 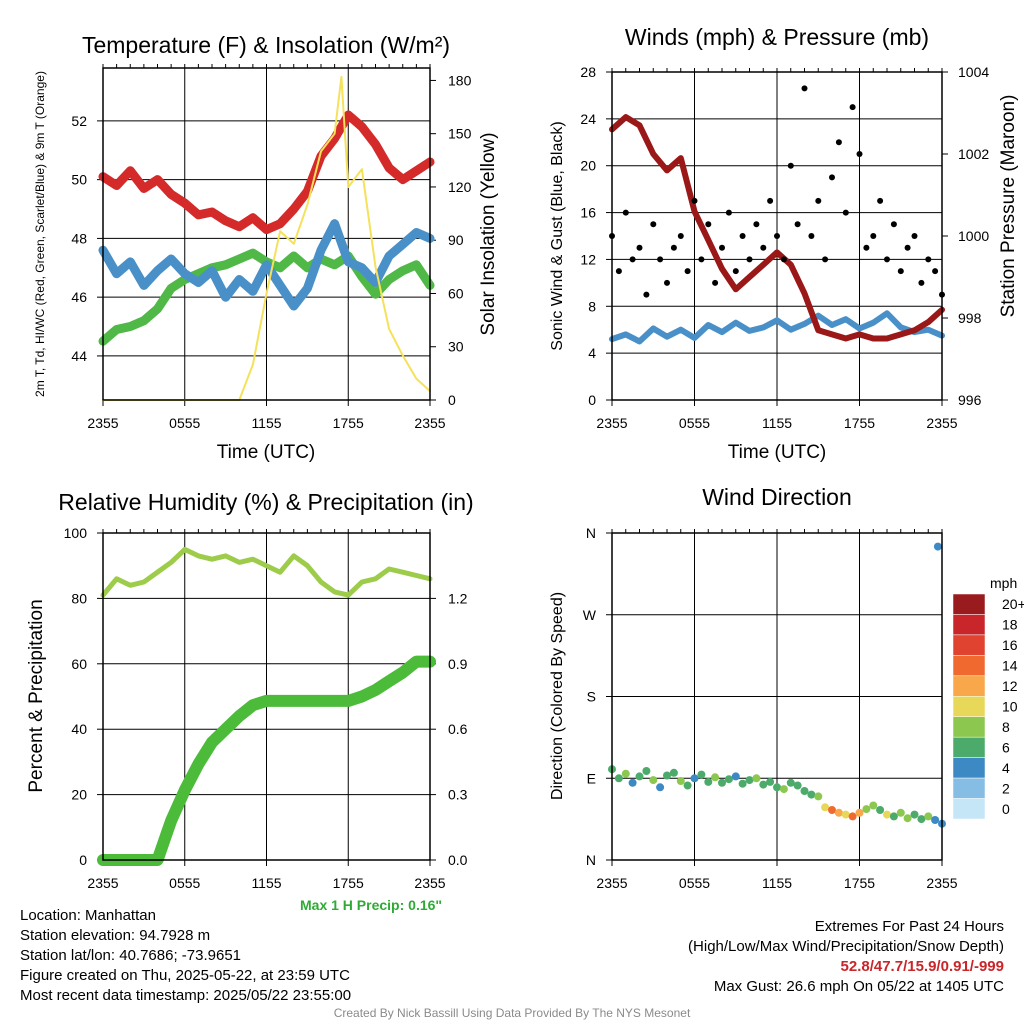 What do you see at coordinates (79, 238) in the screenshot?
I see `temp-ytick-label: 48` at bounding box center [79, 238].